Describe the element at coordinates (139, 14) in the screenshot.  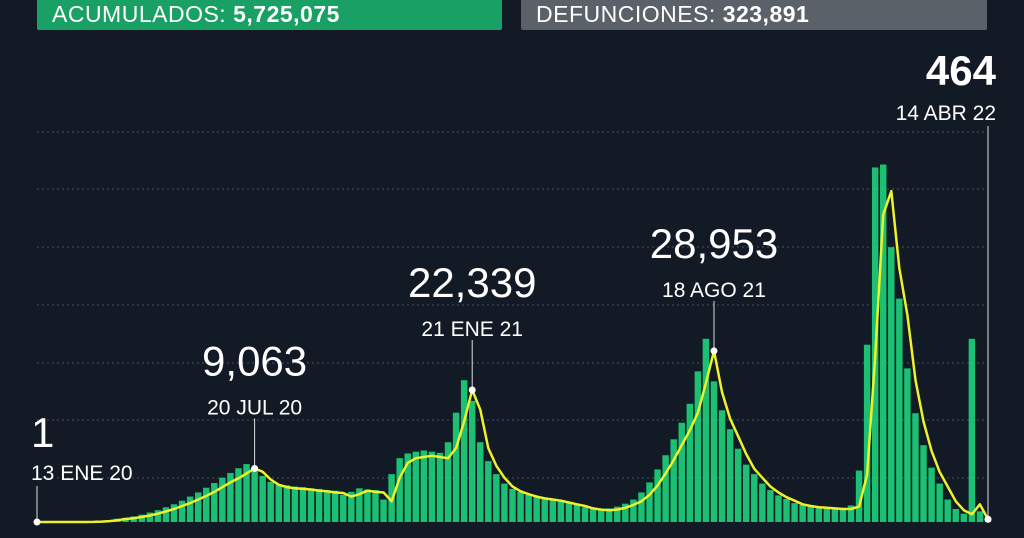
I see `accumulated-label: ACUMULADOS:` at that location.